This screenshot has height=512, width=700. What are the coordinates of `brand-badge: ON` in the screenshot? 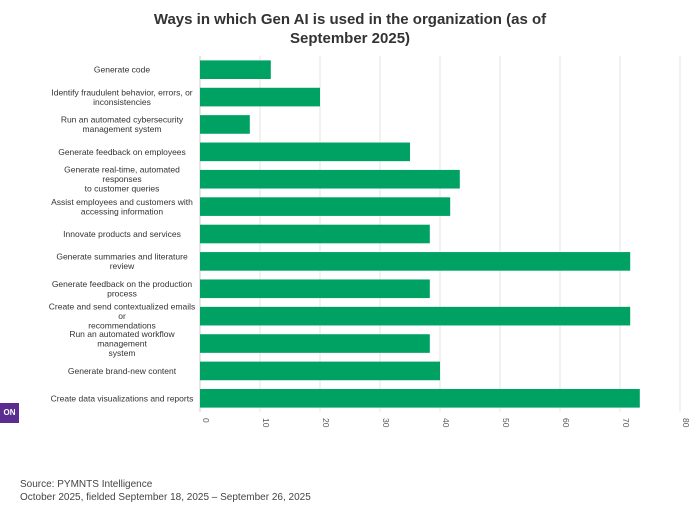 It's located at (9, 413).